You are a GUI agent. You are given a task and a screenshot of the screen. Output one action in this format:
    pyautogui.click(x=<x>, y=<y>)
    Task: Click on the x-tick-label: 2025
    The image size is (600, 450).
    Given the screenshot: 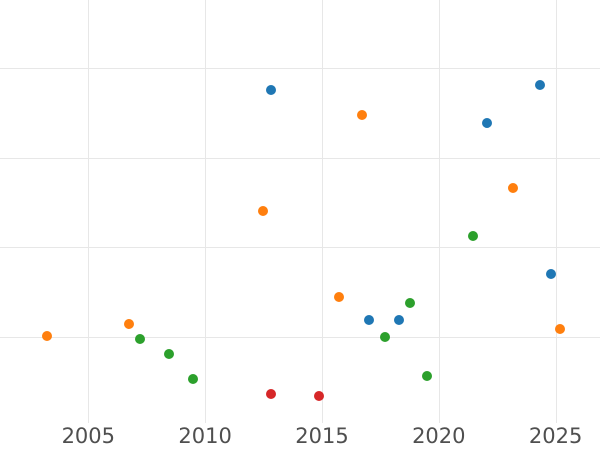 What is the action you would take?
    pyautogui.click(x=555, y=436)
    